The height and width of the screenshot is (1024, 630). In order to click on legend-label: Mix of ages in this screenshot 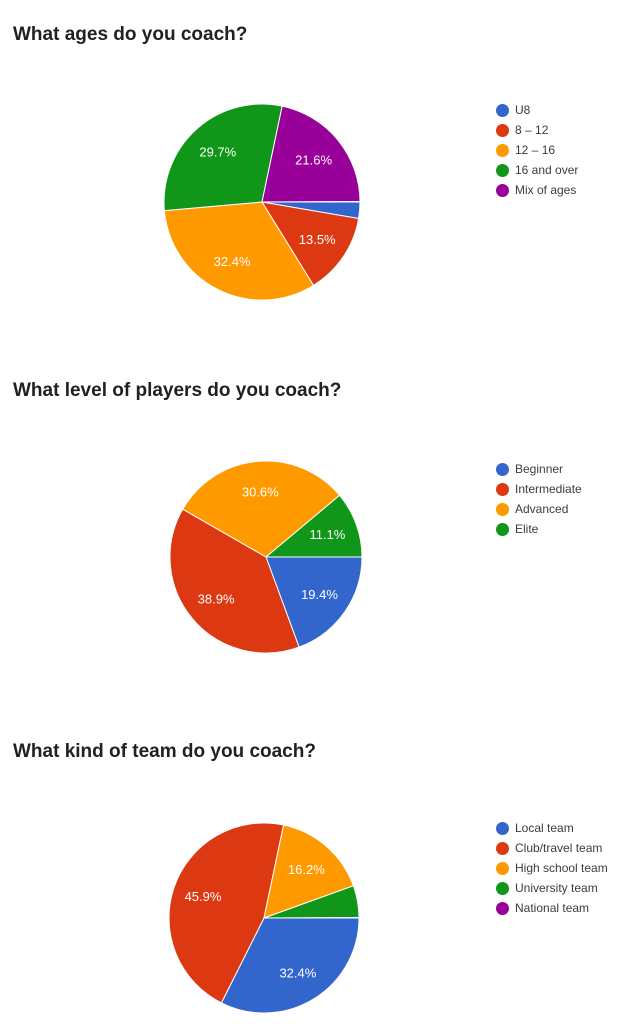, I will do `click(546, 190)`.